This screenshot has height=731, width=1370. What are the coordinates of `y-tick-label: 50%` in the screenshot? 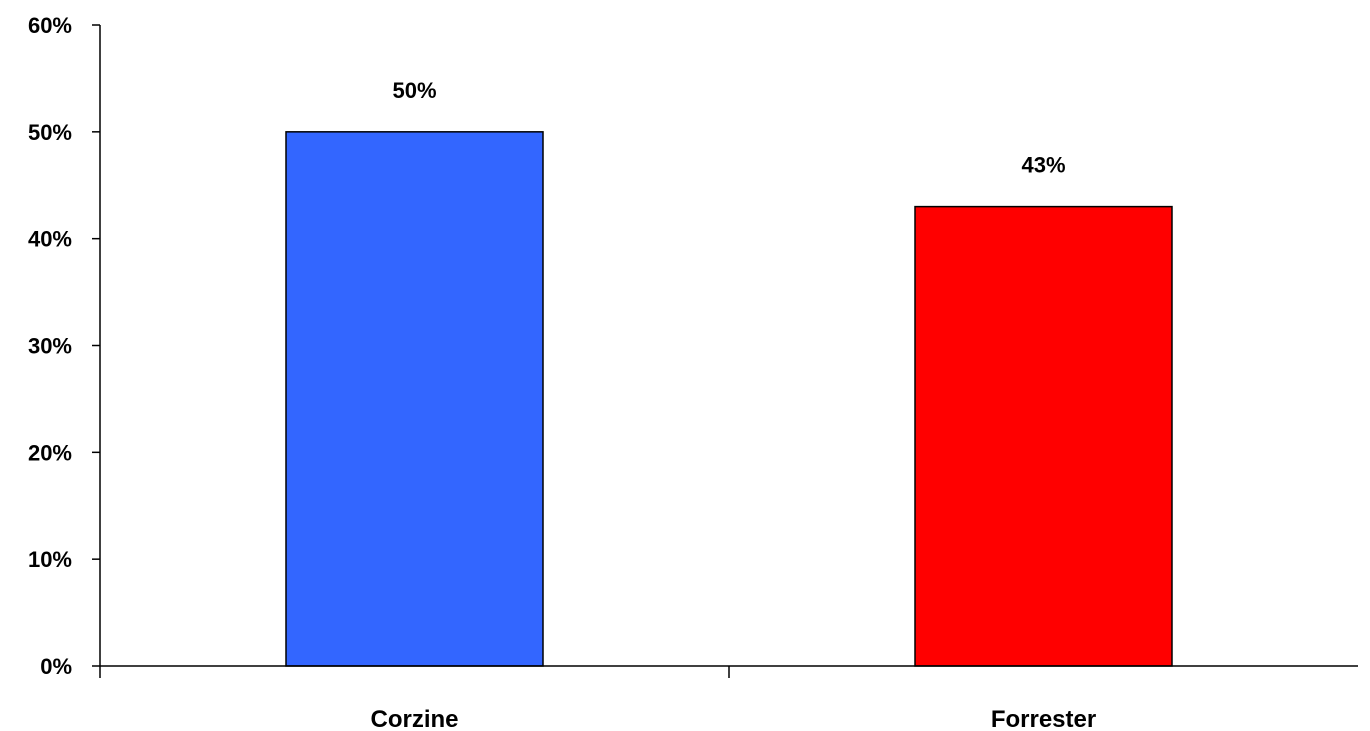 It's located at (50, 132).